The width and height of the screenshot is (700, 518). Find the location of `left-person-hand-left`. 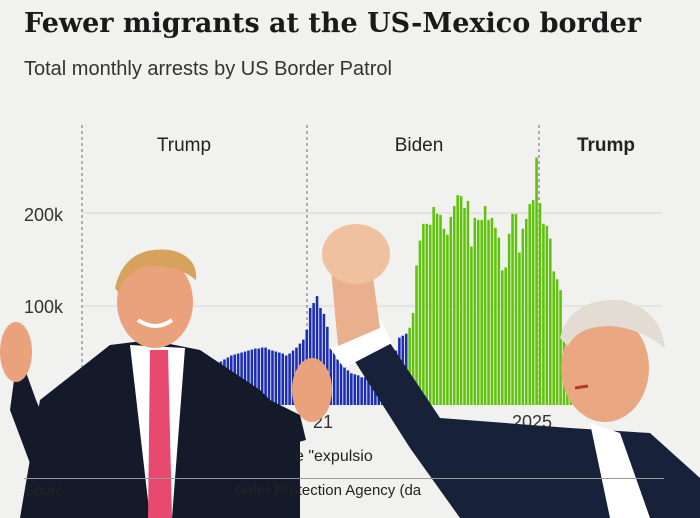

left-person-hand-left is located at coordinates (16, 352).